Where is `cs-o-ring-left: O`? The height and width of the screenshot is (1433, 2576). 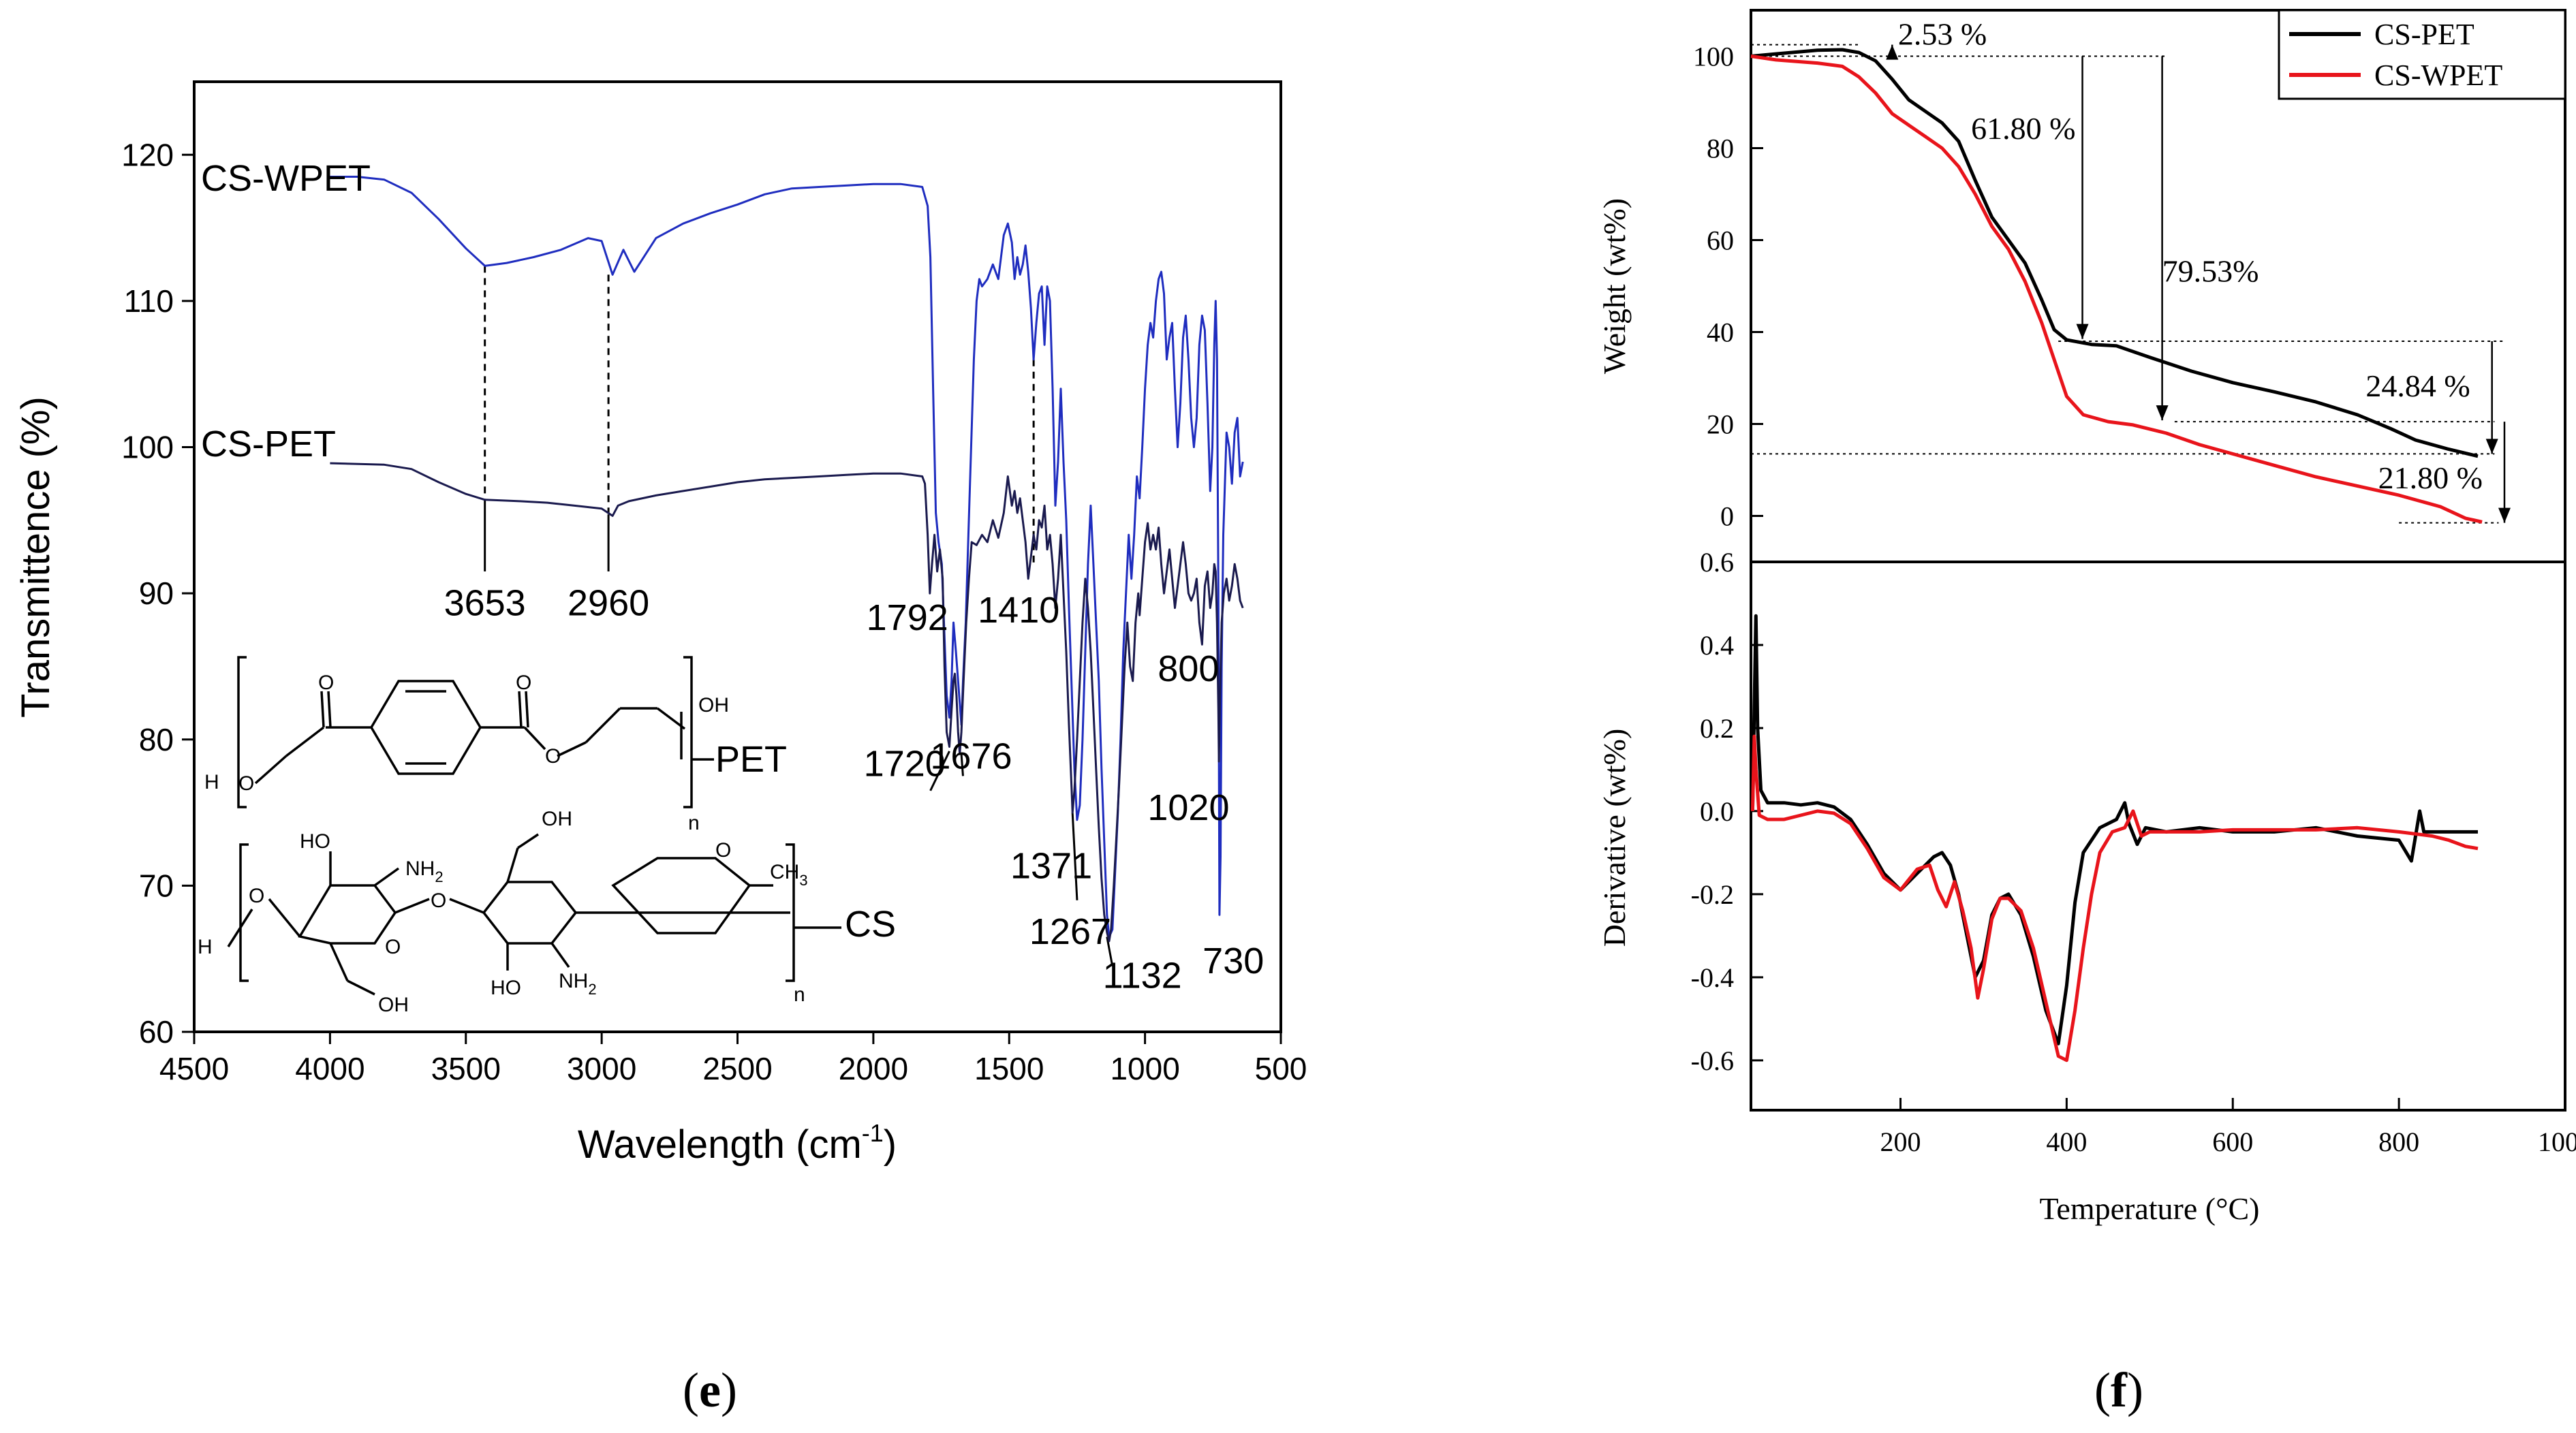 cs-o-ring-left: O is located at coordinates (393, 947).